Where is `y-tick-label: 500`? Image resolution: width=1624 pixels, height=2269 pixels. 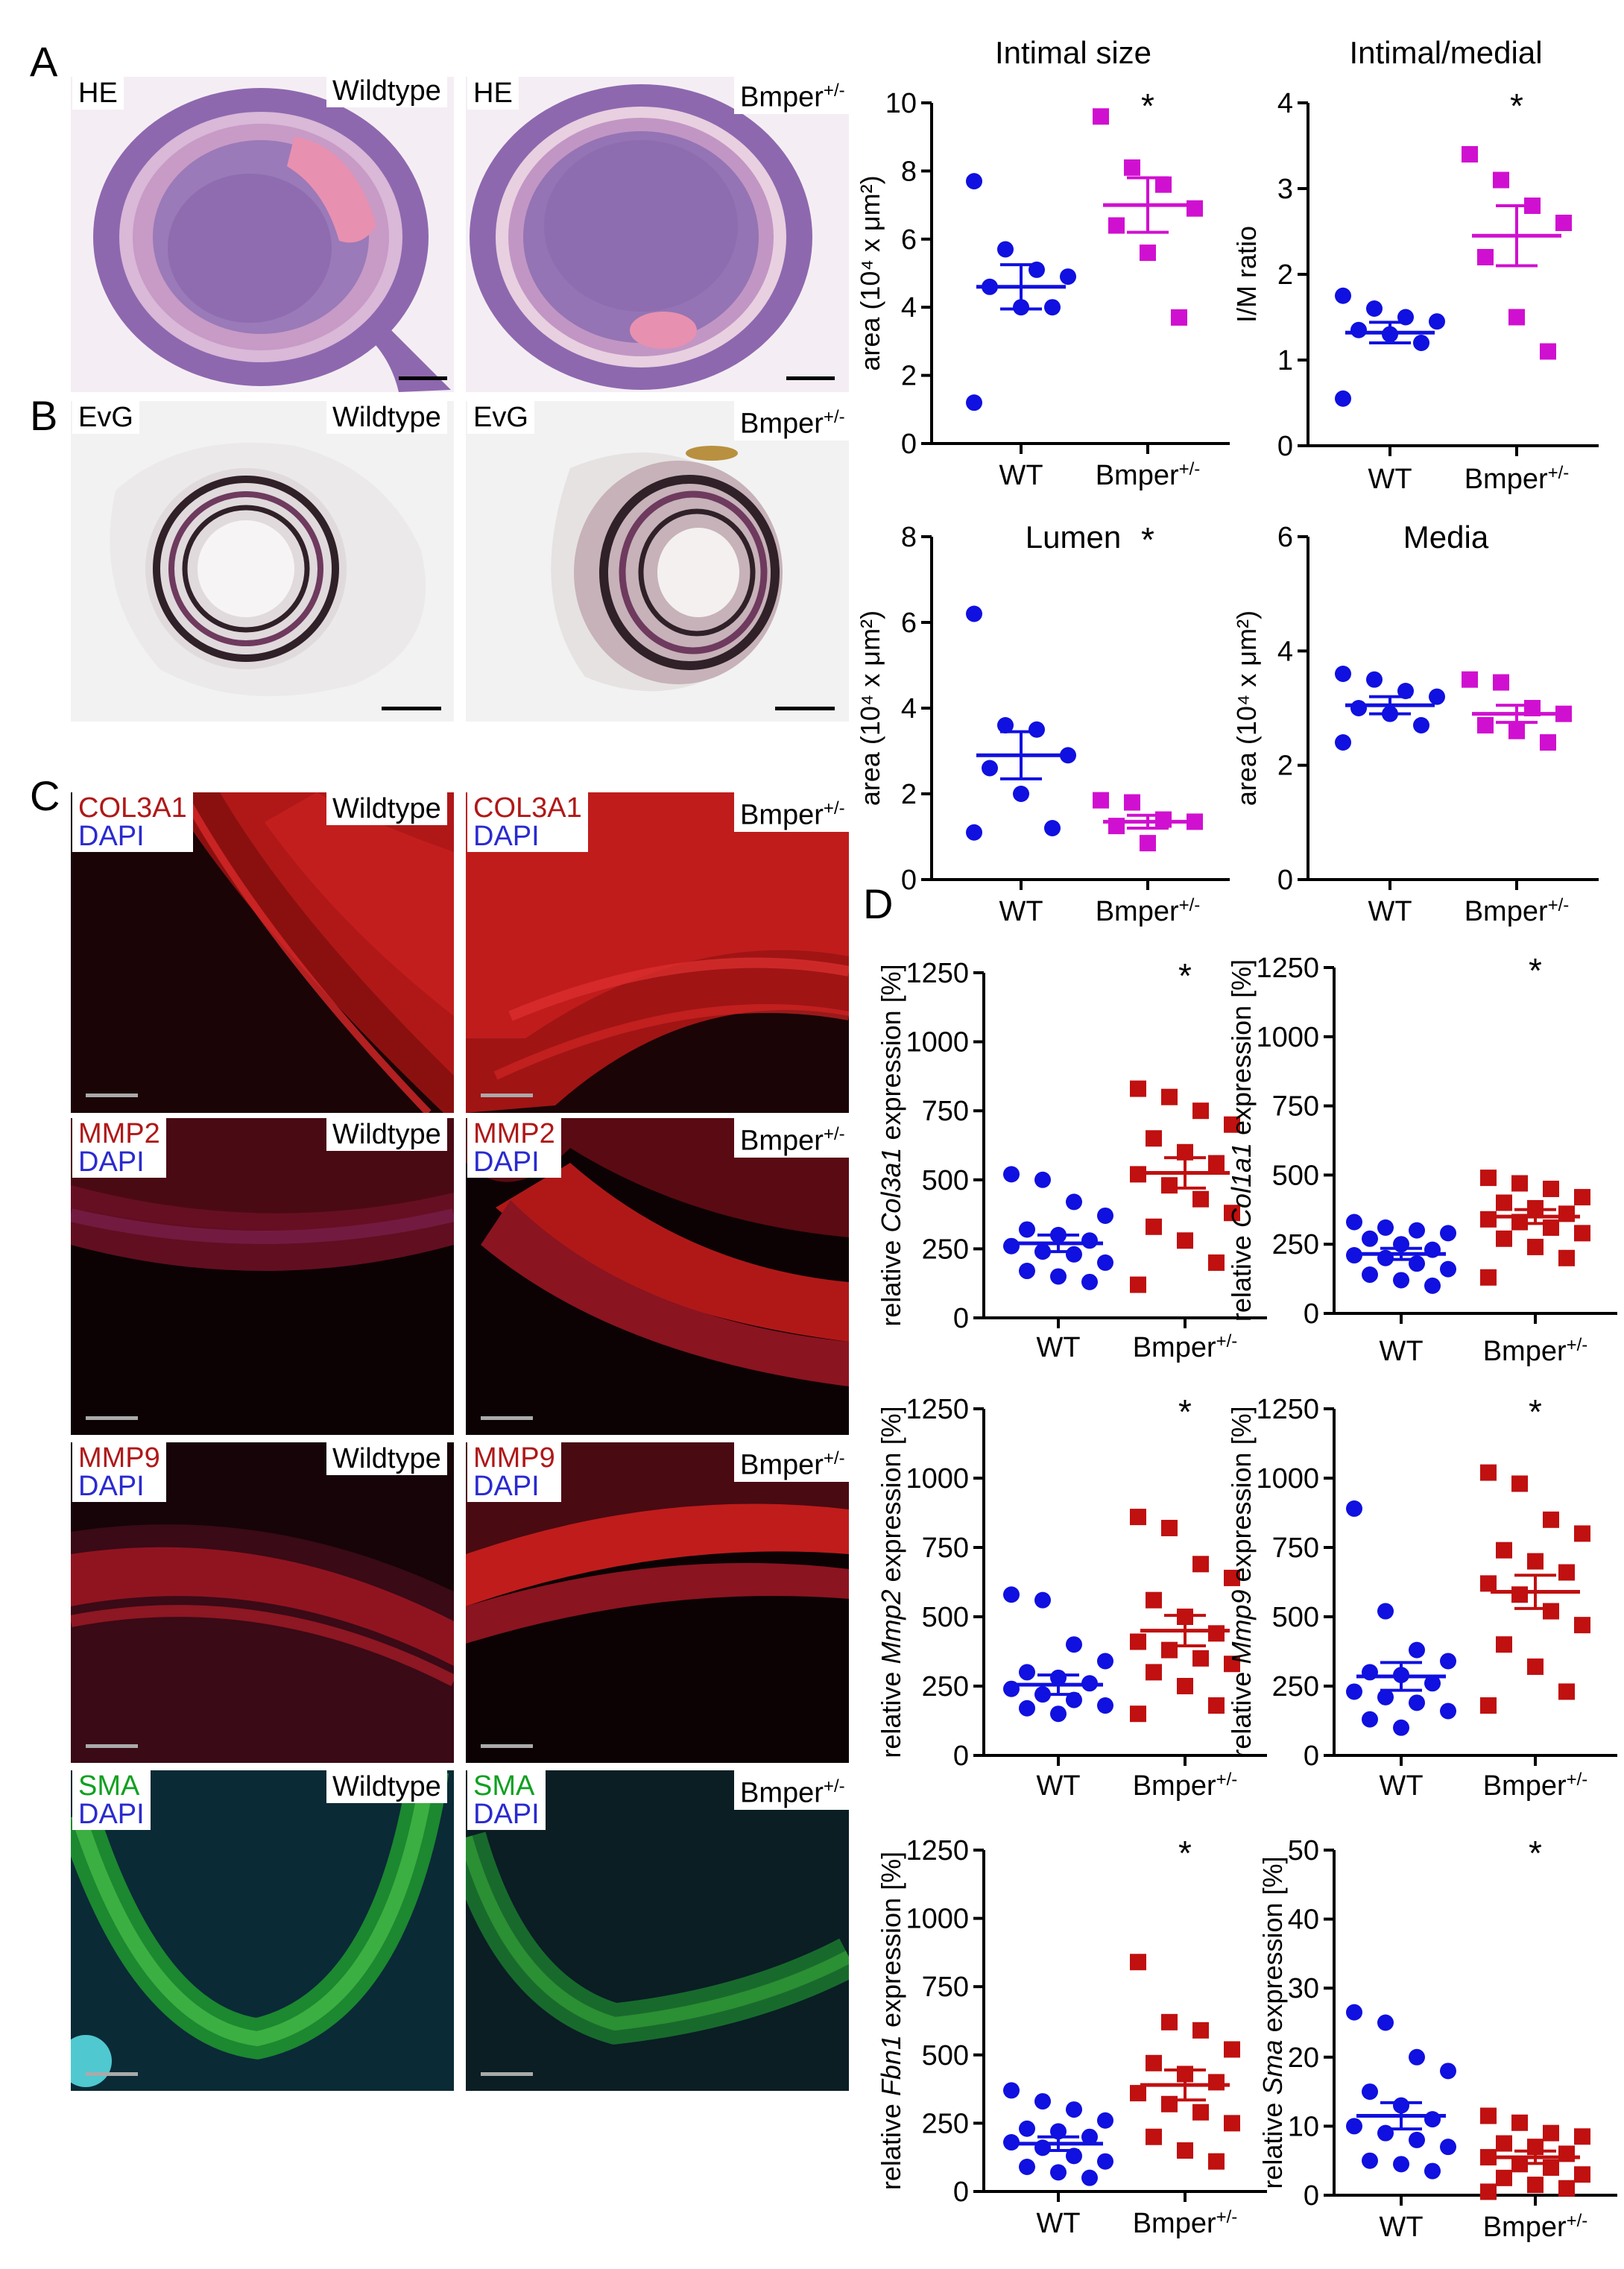 y-tick-label: 500 is located at coordinates (945, 2056).